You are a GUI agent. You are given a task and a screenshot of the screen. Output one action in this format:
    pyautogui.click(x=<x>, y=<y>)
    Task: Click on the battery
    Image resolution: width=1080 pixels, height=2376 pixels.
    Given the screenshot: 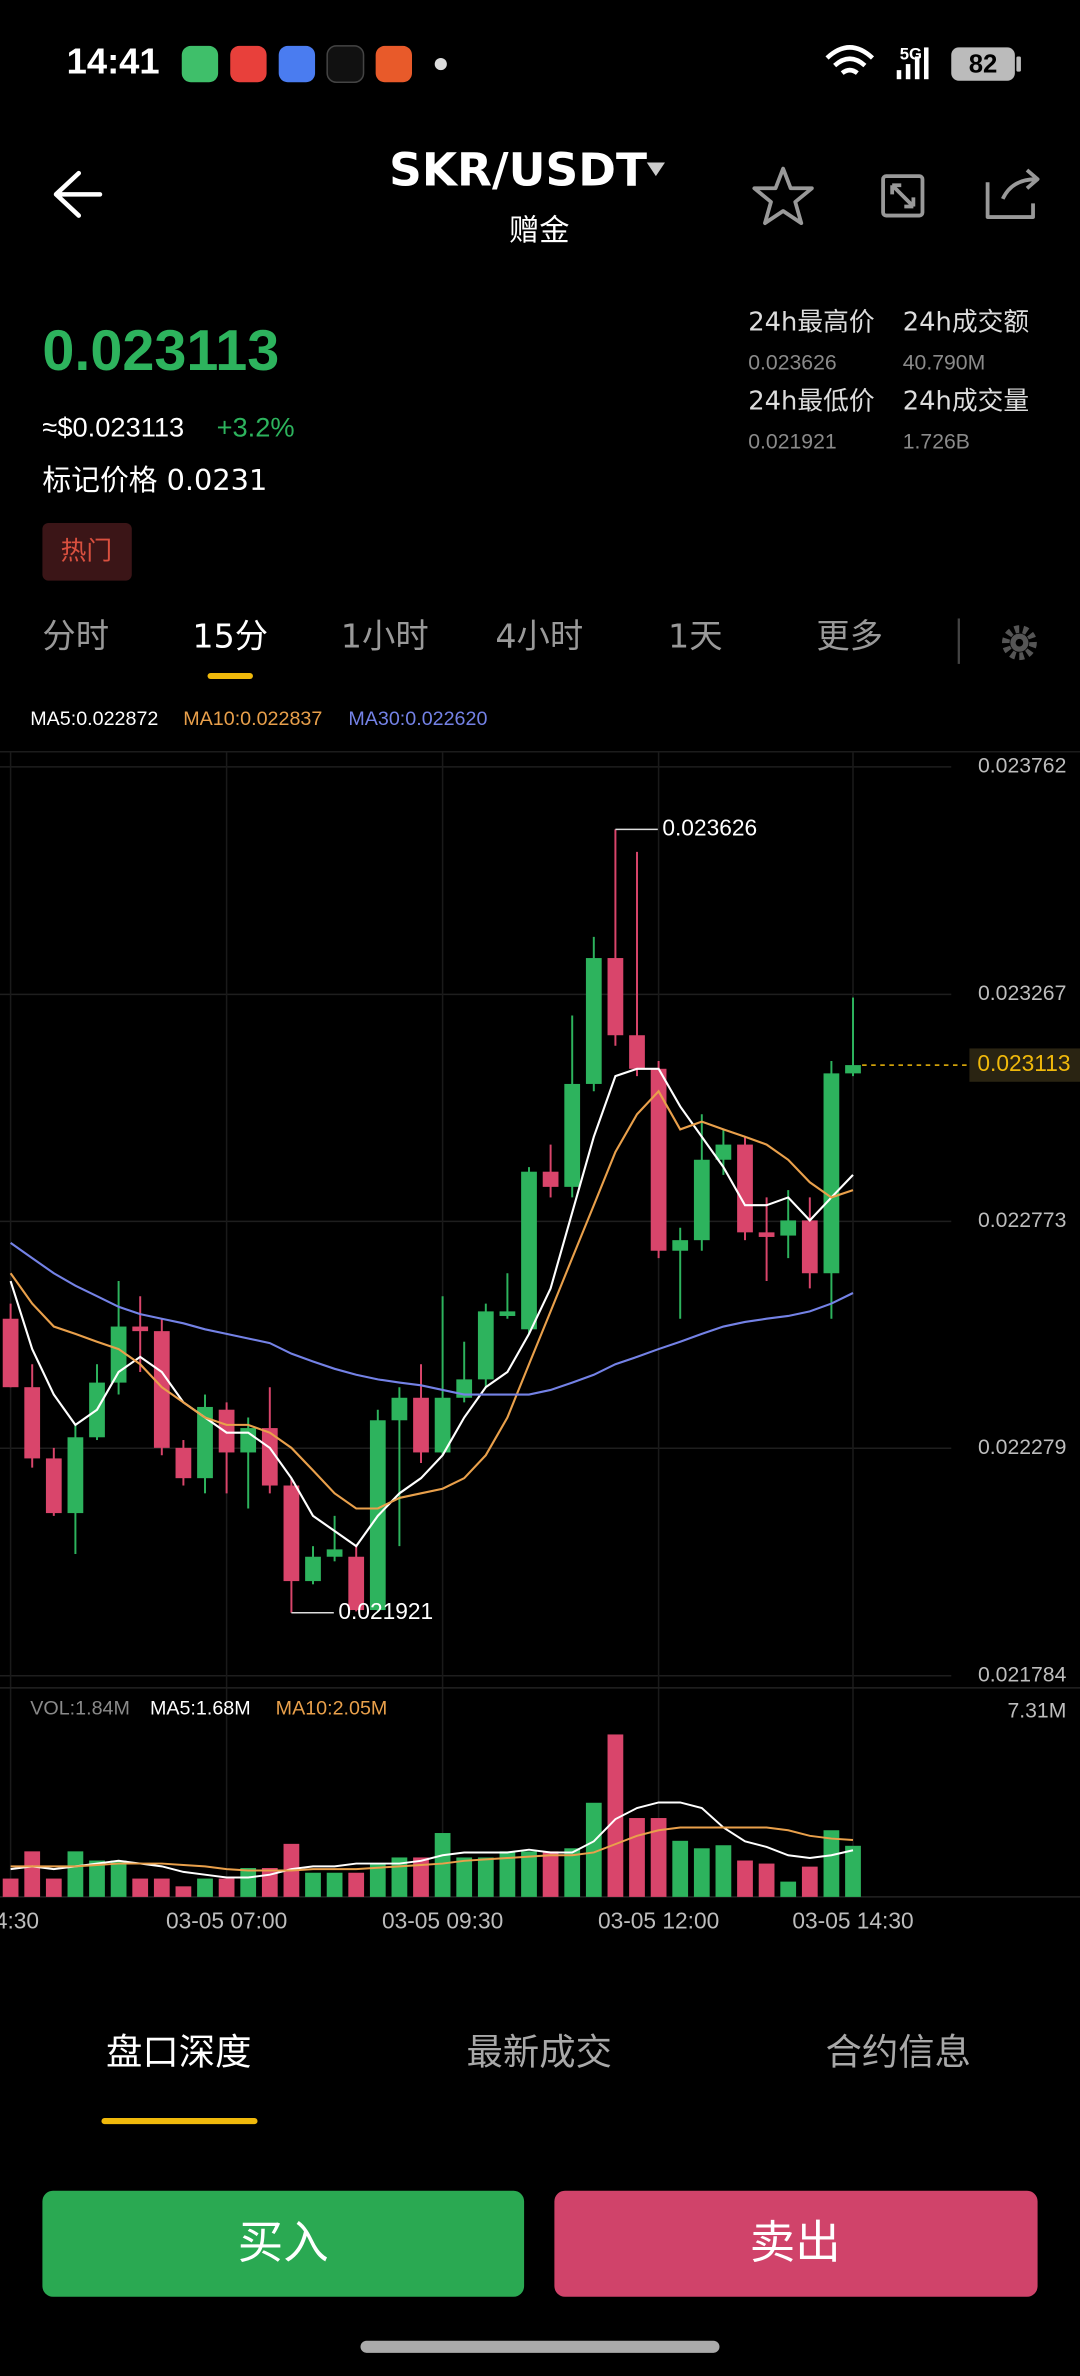 What is the action you would take?
    pyautogui.click(x=983, y=64)
    